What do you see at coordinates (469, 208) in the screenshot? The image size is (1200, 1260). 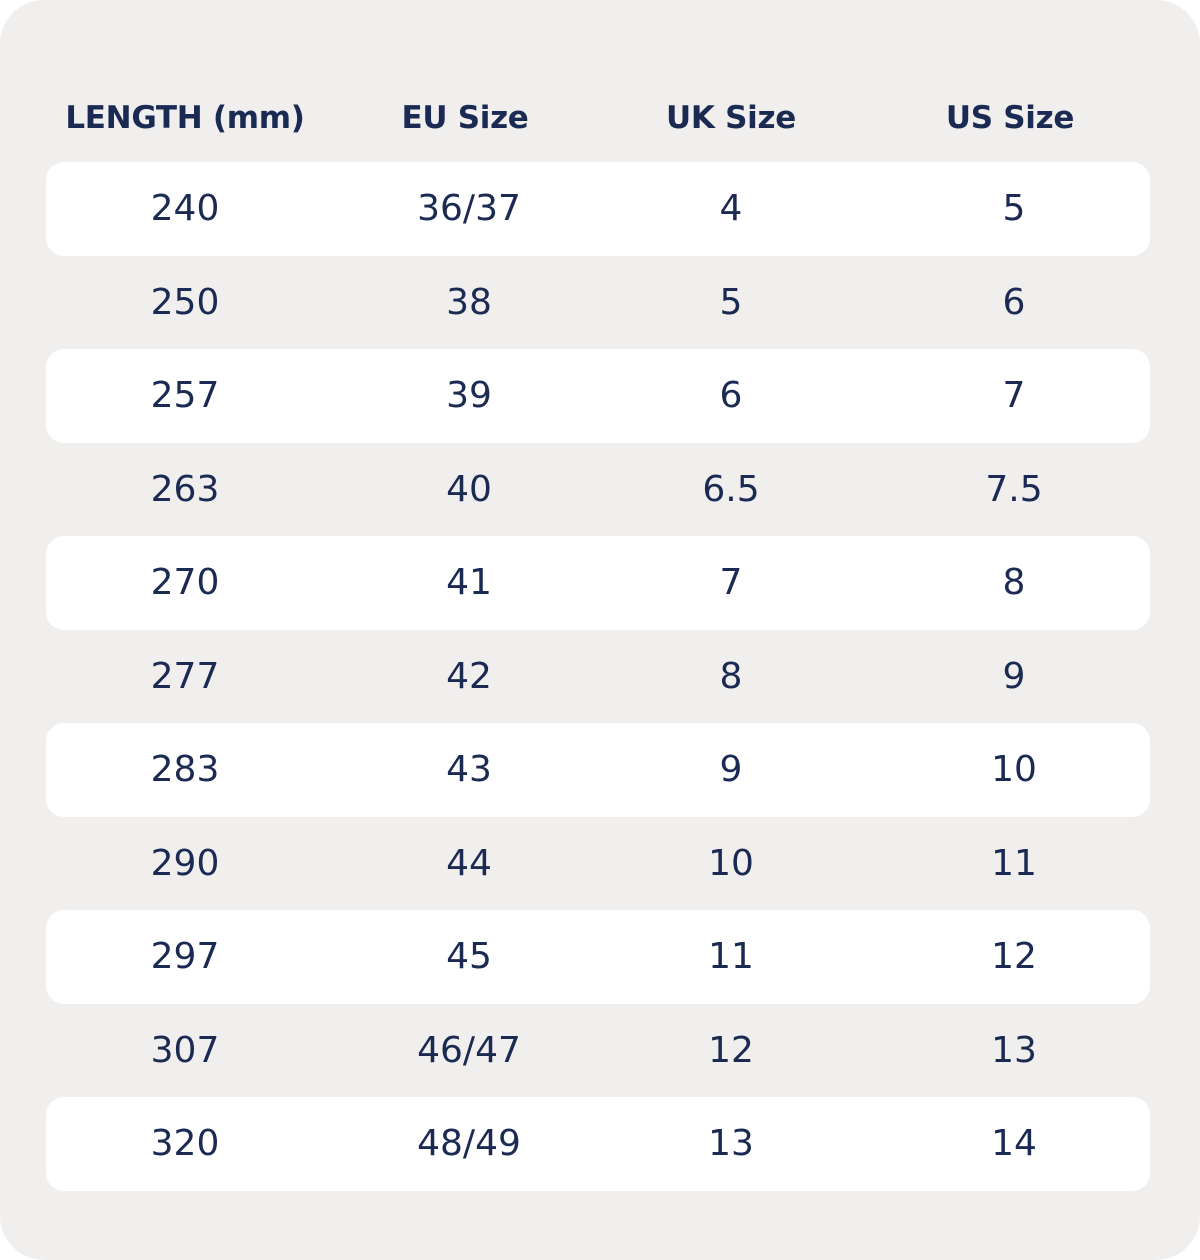 I see `cell-eu-size: 36/37` at bounding box center [469, 208].